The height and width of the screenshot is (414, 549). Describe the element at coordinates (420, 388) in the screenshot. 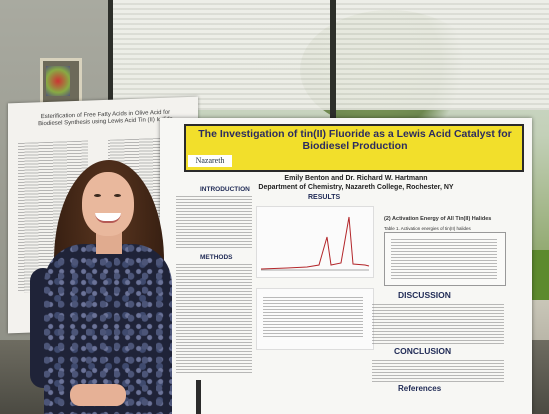

I see `section-references: References` at that location.